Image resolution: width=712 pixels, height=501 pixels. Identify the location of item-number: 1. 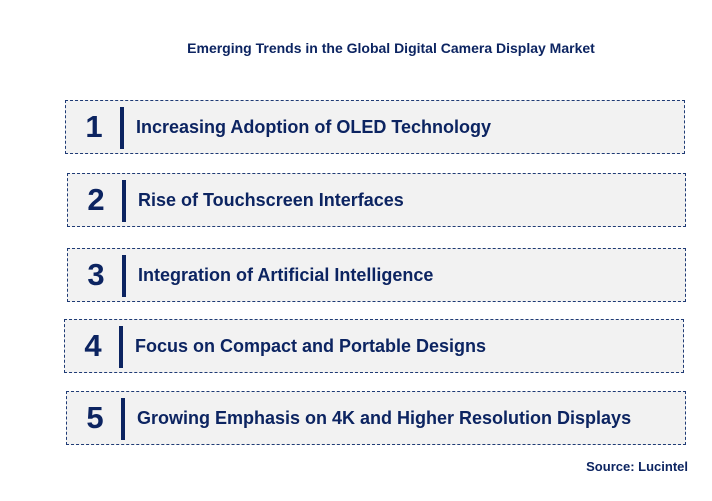
(94, 126).